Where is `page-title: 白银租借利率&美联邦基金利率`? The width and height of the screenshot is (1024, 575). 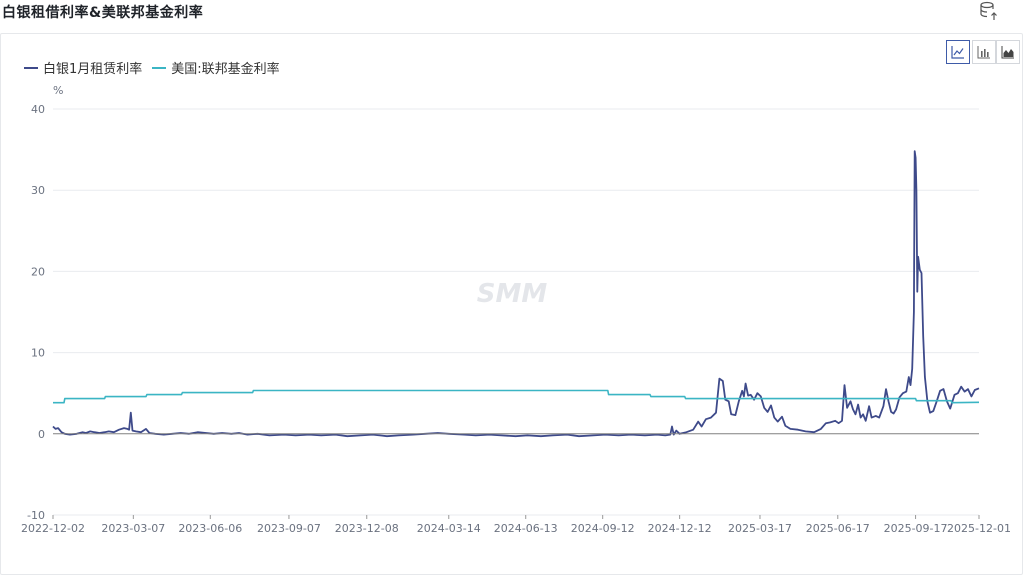
page-title: 白银租借利率&美联邦基金利率 is located at coordinates (103, 13).